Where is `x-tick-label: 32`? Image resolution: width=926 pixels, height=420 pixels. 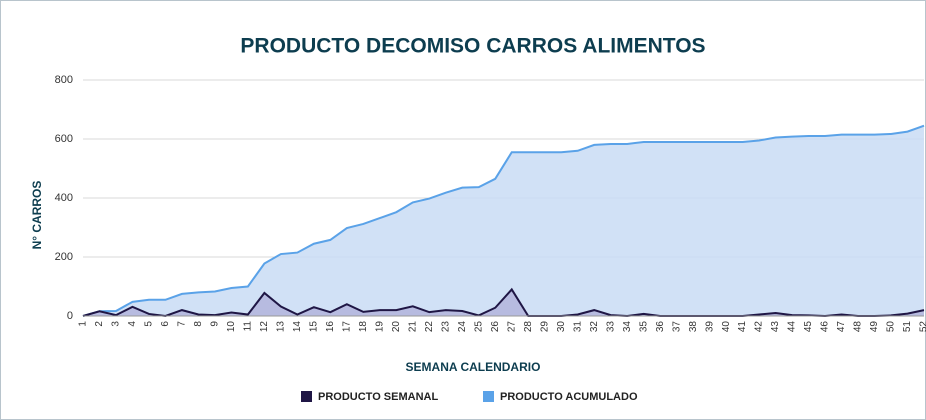 x-tick-label: 32 is located at coordinates (594, 327).